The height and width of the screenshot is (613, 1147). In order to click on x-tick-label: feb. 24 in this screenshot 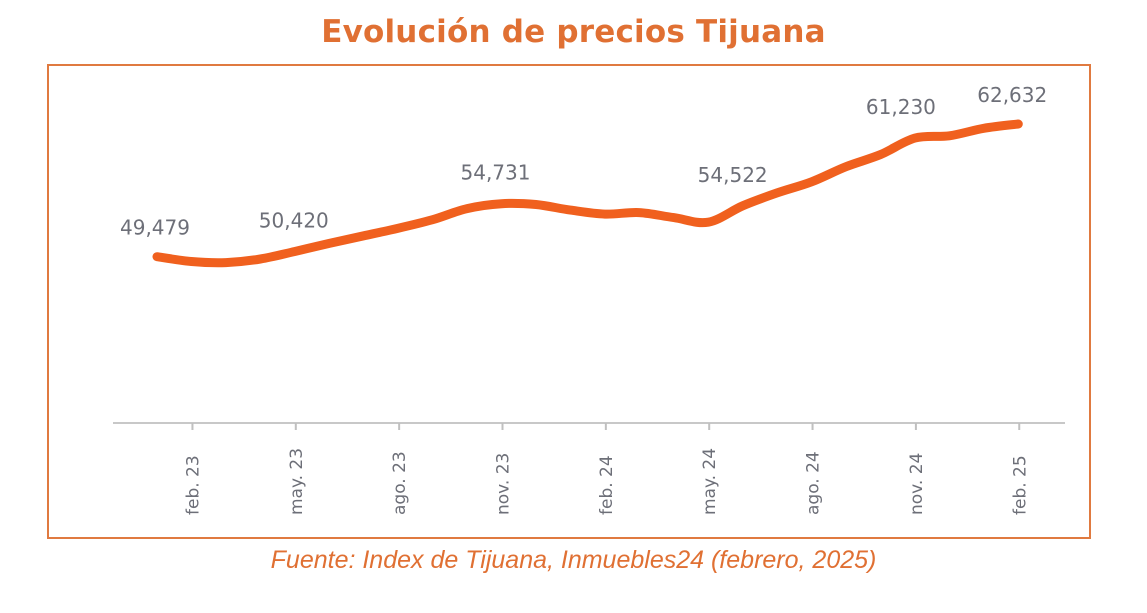, I will do `click(607, 485)`.